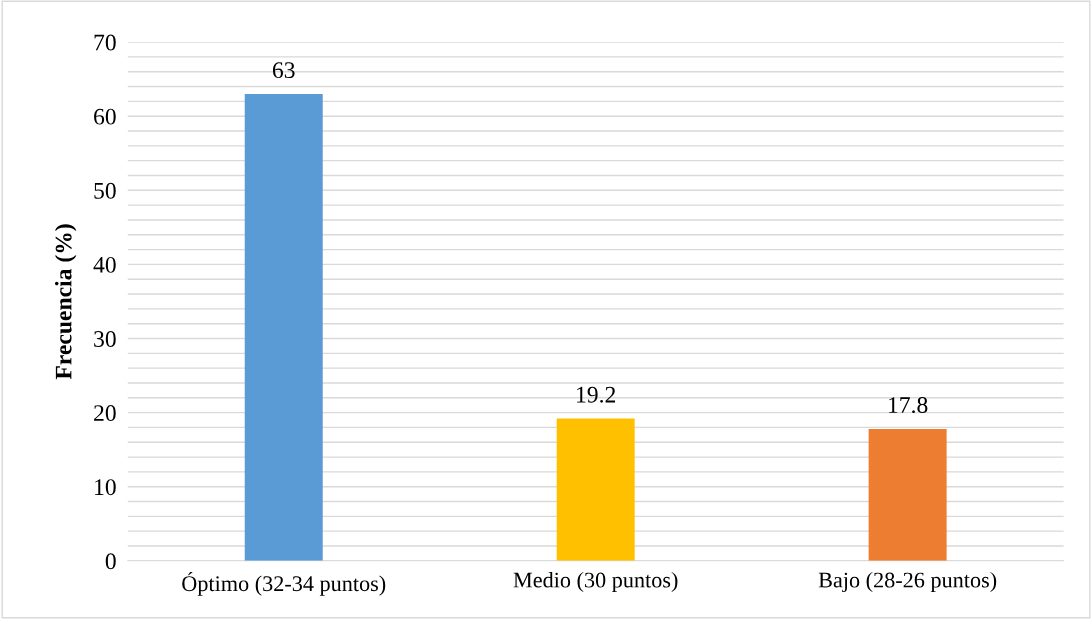  Describe the element at coordinates (105, 116) in the screenshot. I see `y-tick-label: 60` at that location.